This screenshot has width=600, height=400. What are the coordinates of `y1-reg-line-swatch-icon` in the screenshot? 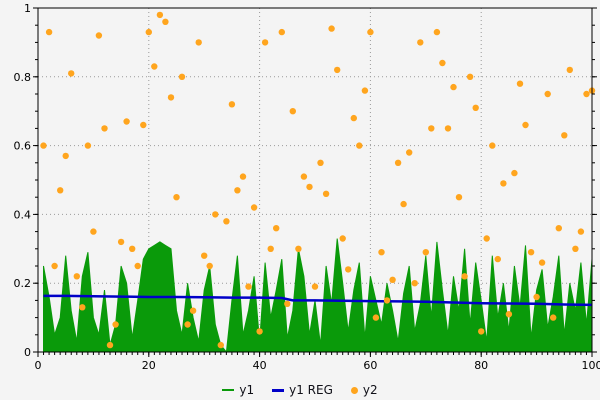 It's located at (278, 390).